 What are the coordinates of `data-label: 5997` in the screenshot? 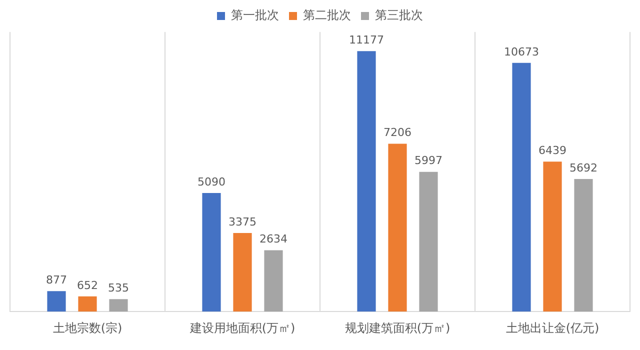 It's located at (428, 161).